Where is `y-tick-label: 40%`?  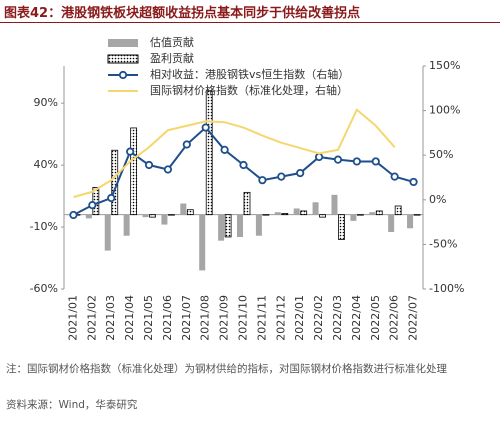
y-tick-label: 40% is located at coordinates (46, 164).